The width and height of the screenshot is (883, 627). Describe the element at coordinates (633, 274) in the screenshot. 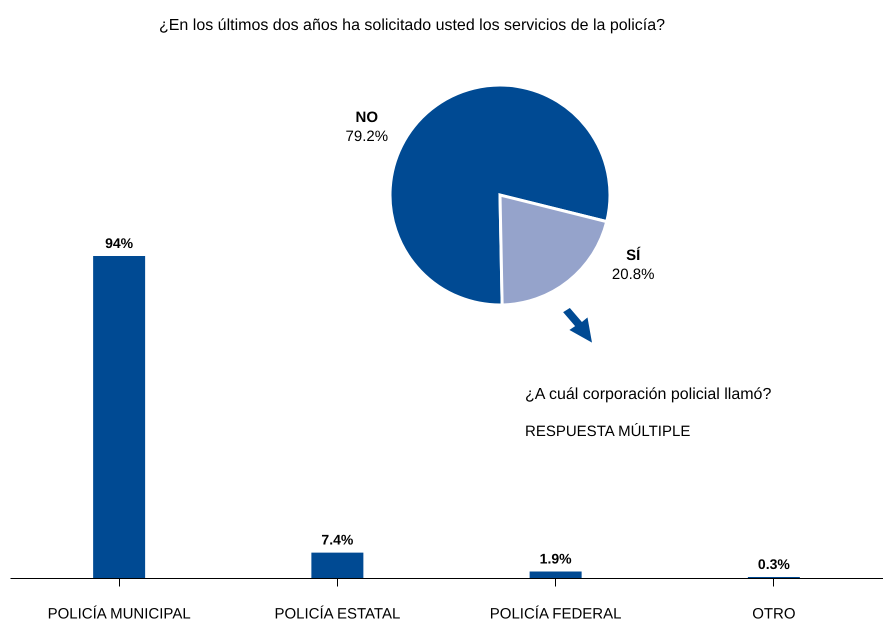

I see `data-label: 20.8%` at that location.